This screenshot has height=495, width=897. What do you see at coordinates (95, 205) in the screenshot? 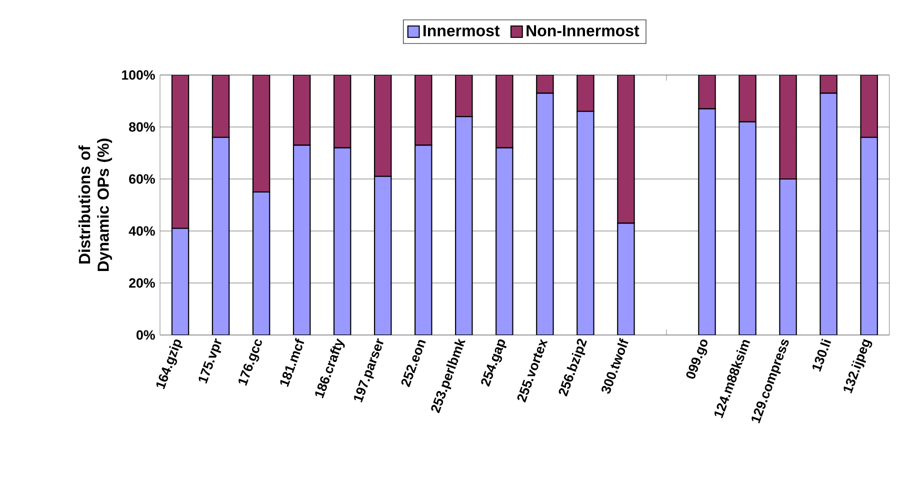
I see `y-axis-title: Distributions of Dynamic OPs (%)` at bounding box center [95, 205].